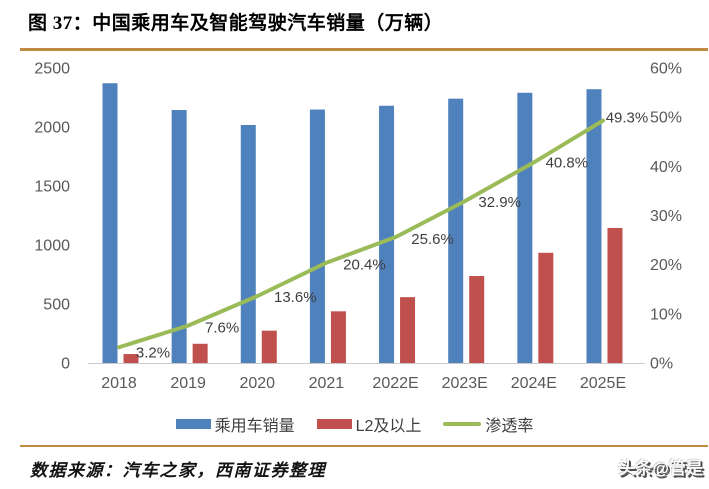  I want to click on left-axis-tick-label: 1500, so click(52, 187).